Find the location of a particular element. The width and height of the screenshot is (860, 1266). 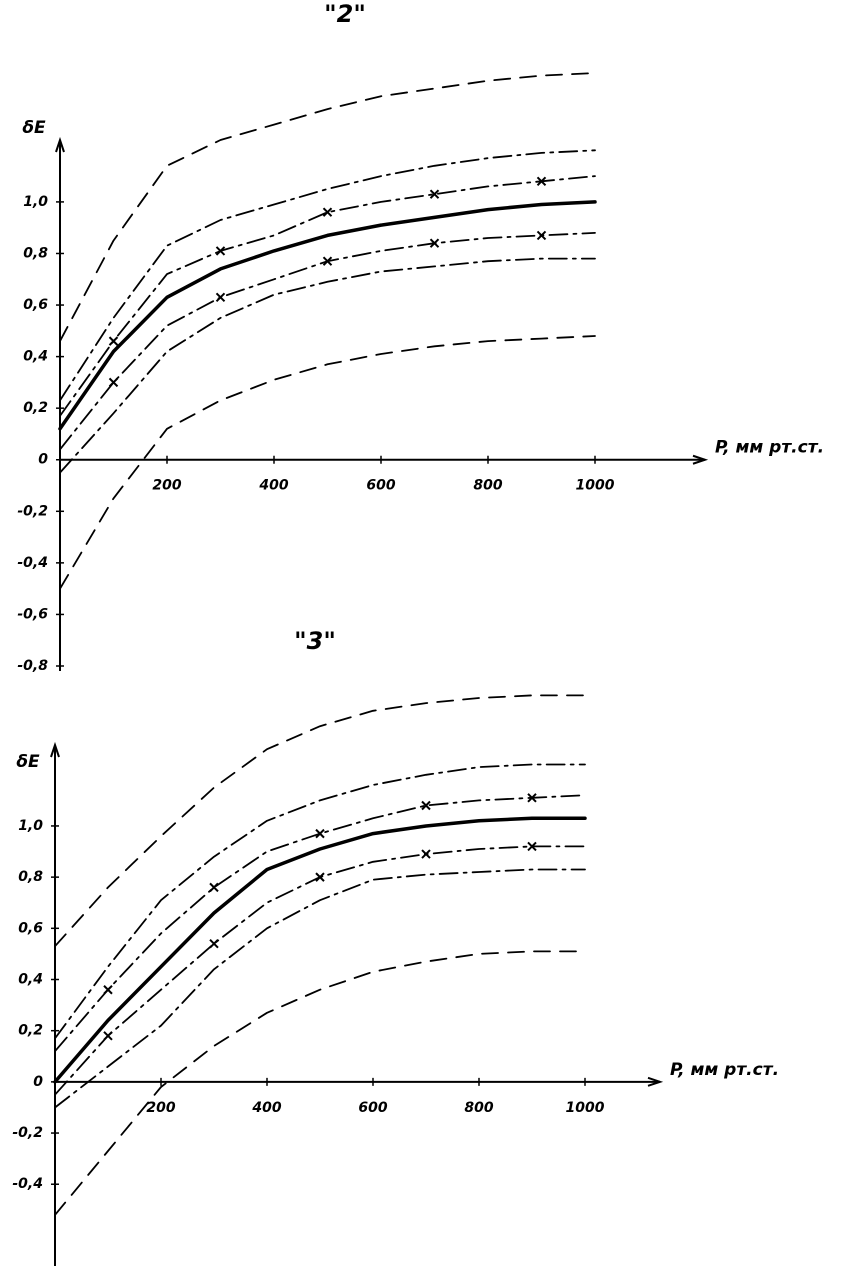

y-tick-label: -0,8 is located at coordinates (32, 666).